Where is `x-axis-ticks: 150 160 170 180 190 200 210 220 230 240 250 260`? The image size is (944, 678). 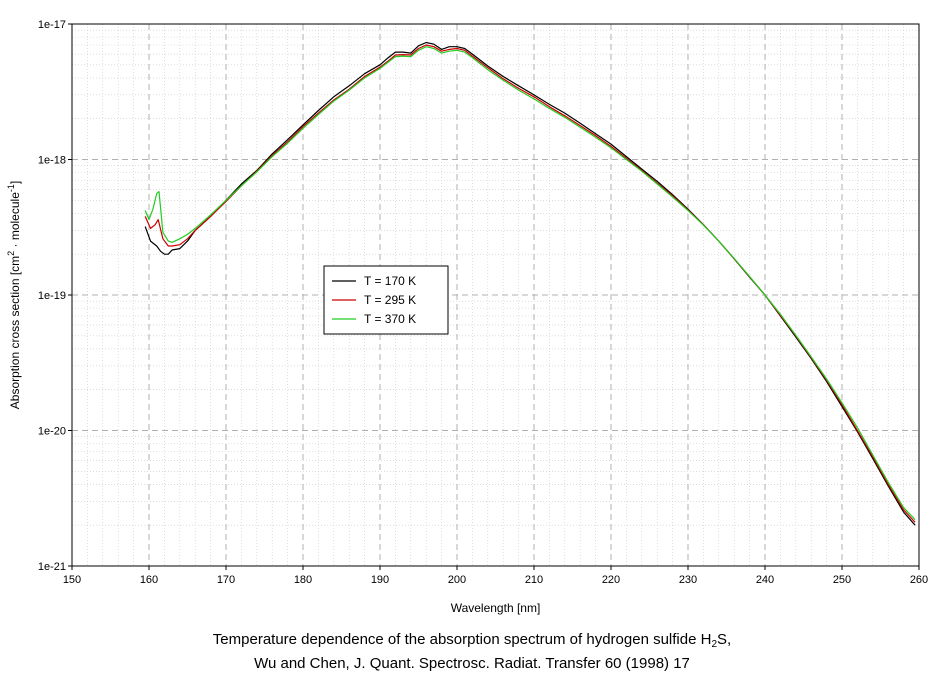
x-axis-ticks: 150 160 170 180 190 200 210 220 230 240 250 260 is located at coordinates (495, 576).